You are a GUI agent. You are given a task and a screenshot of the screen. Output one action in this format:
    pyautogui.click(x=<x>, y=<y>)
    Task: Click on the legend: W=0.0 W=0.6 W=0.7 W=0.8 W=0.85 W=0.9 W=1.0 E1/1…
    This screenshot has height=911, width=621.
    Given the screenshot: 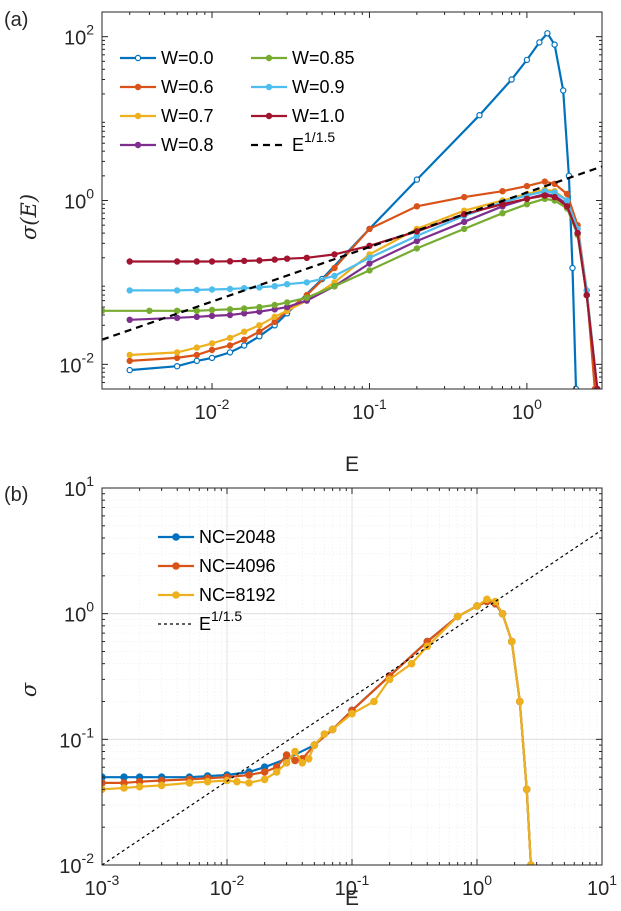 What is the action you would take?
    pyautogui.click(x=237, y=101)
    